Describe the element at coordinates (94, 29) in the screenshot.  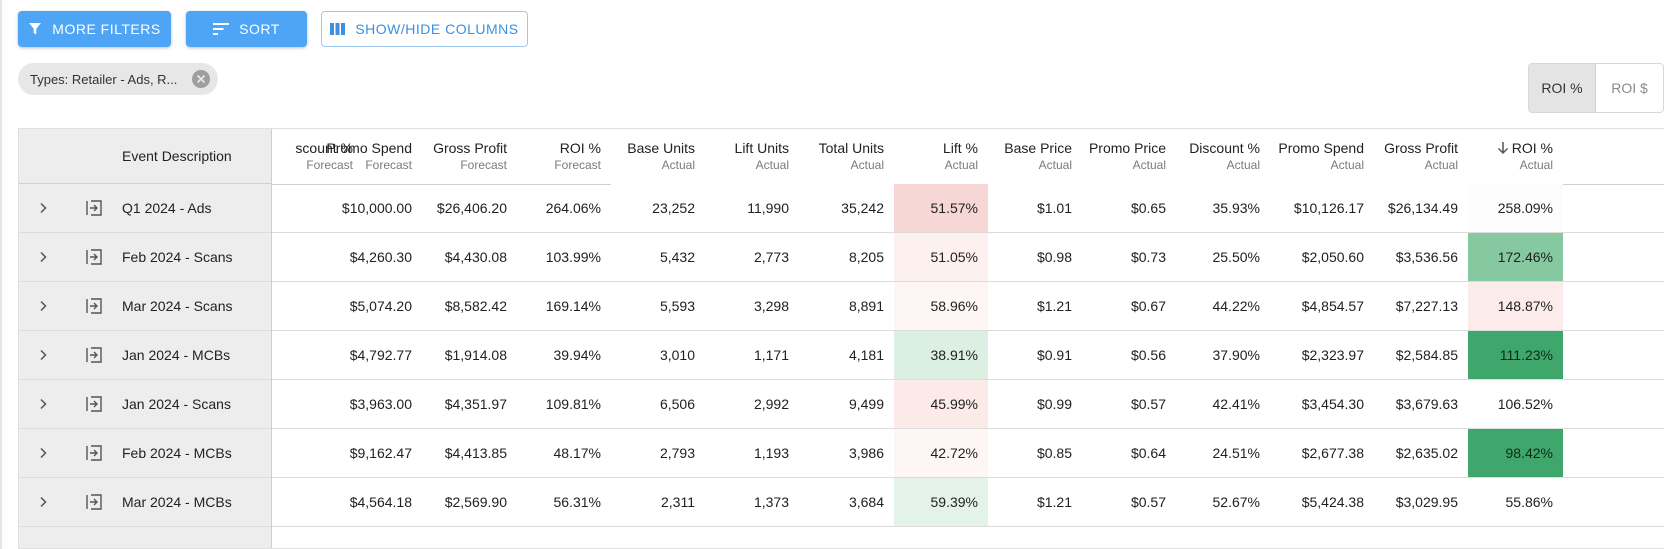
I see `more-filters-button: MORE FILTERS` at that location.